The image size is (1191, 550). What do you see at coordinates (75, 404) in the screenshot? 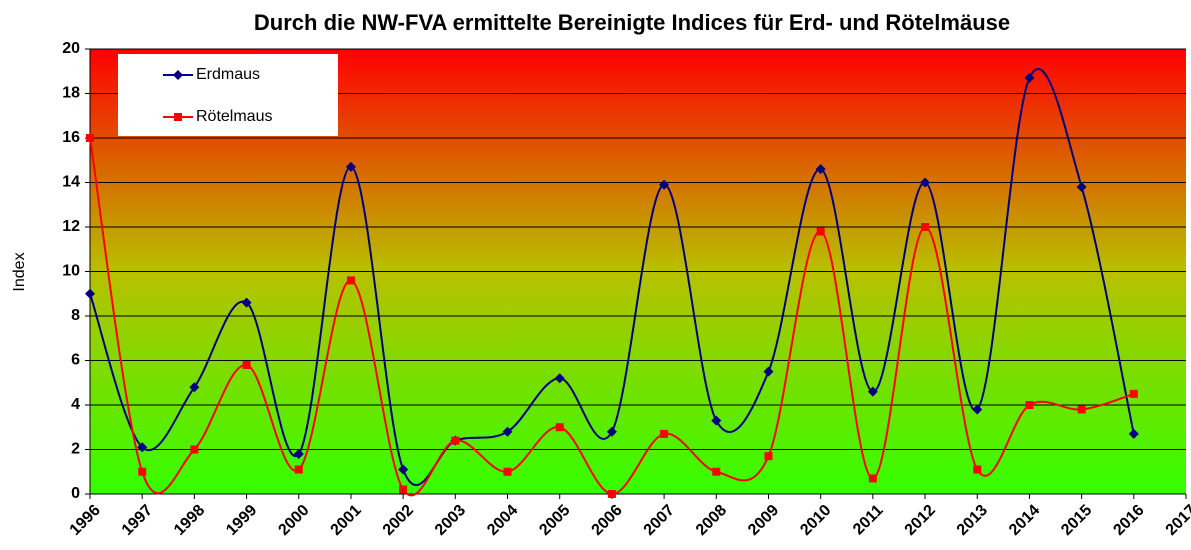
I see `y-tick-label: 4` at bounding box center [75, 404].